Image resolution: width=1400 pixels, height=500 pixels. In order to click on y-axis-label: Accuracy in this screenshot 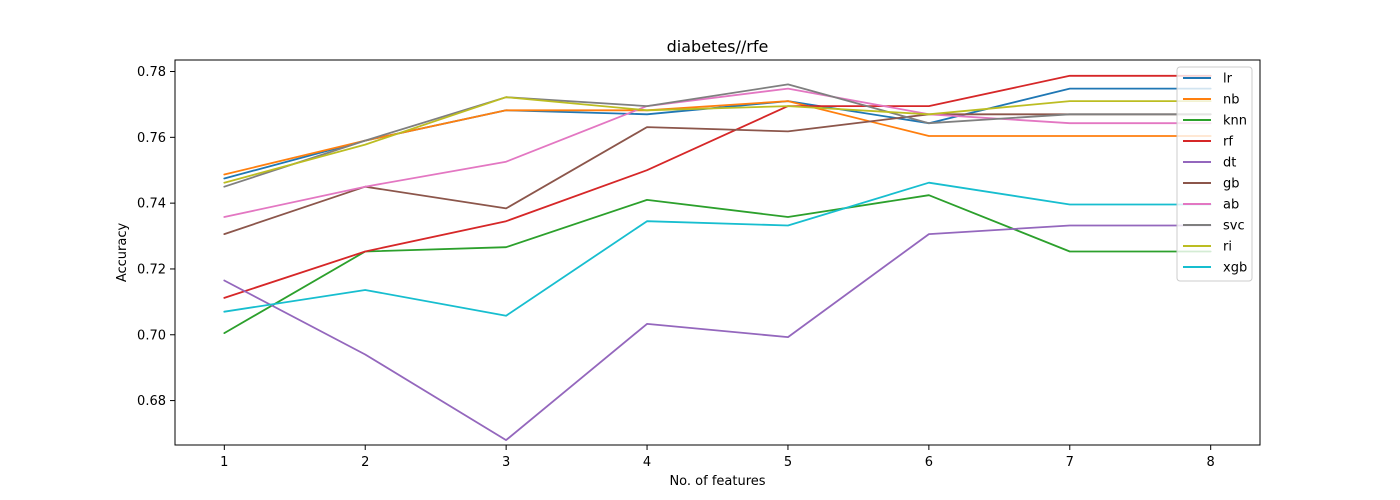, I will do `click(122, 253)`.